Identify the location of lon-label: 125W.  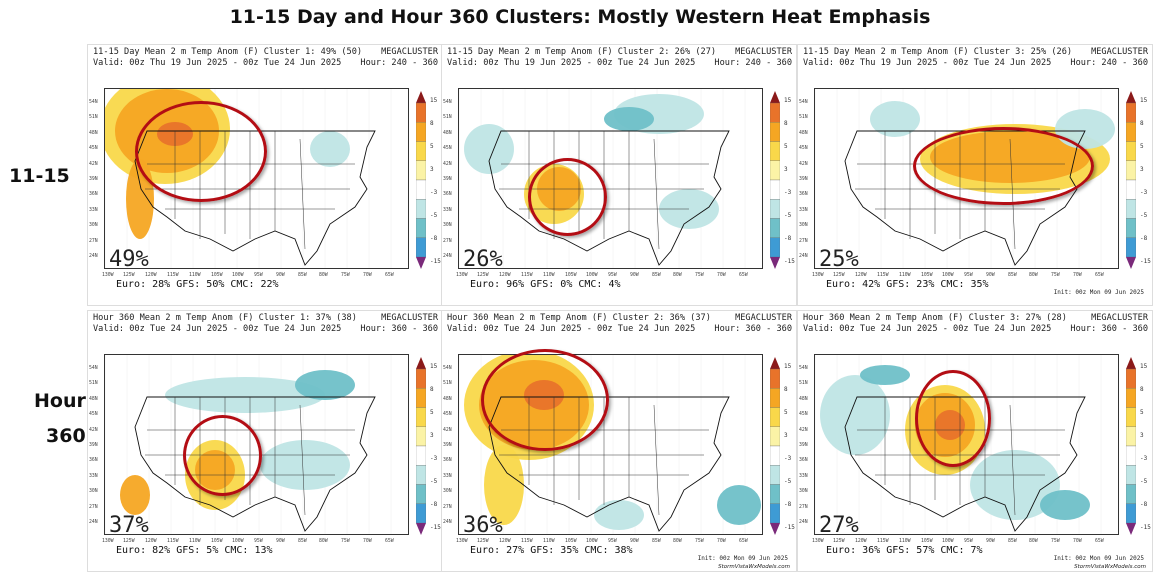
(129, 275).